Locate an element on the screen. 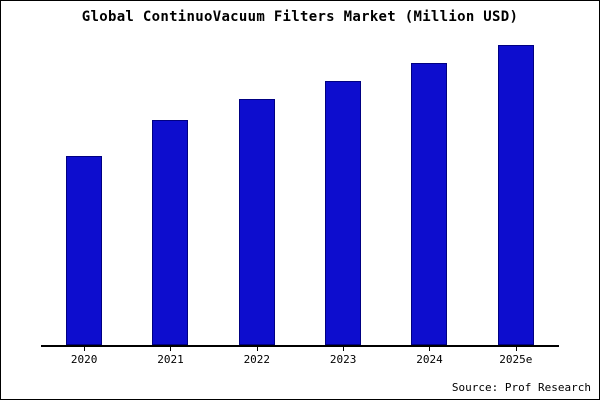 Image resolution: width=600 pixels, height=400 pixels. bar-2024 is located at coordinates (429, 204).